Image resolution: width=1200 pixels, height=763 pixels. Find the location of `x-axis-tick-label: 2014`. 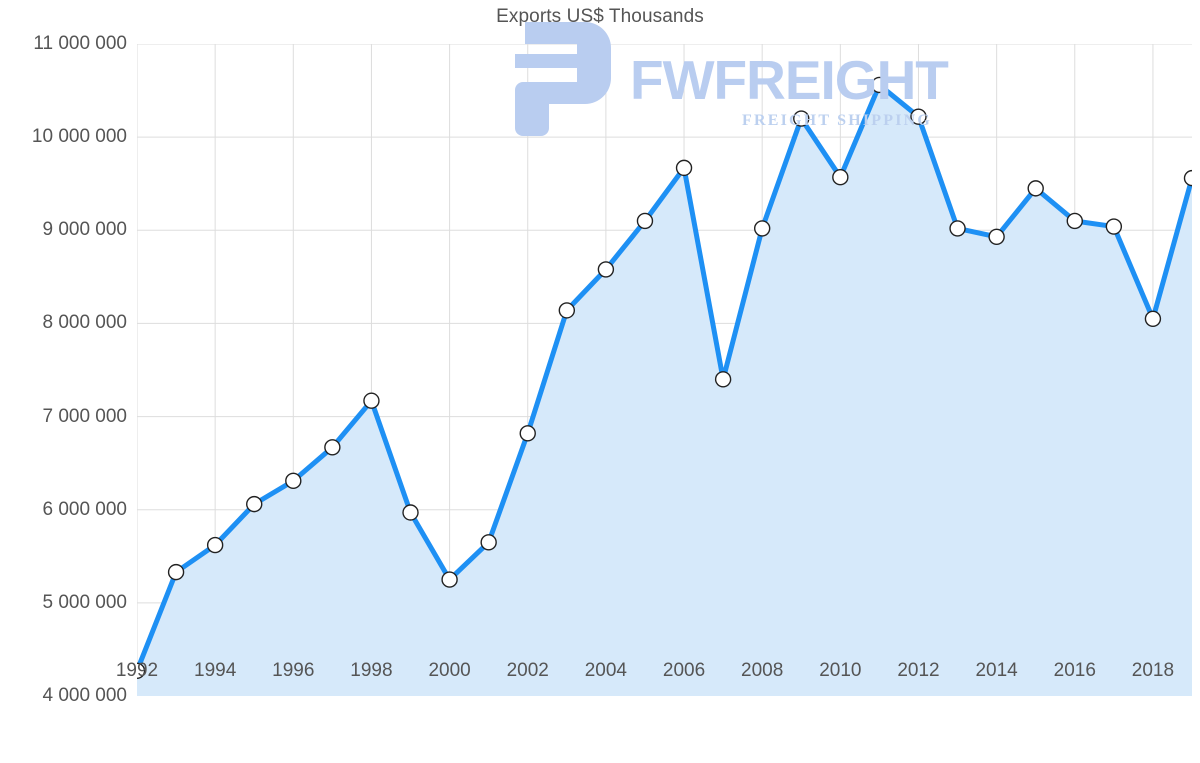

x-axis-tick-label: 2014 is located at coordinates (996, 670).